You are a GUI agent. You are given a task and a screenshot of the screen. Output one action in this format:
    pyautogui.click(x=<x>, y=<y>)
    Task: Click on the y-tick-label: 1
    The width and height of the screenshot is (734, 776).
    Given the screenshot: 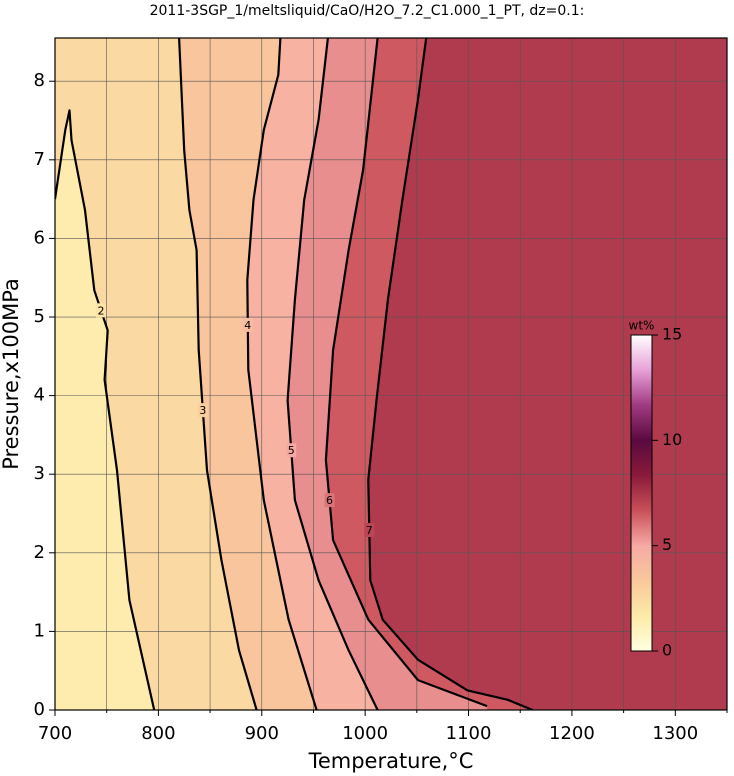 What is the action you would take?
    pyautogui.click(x=39, y=630)
    